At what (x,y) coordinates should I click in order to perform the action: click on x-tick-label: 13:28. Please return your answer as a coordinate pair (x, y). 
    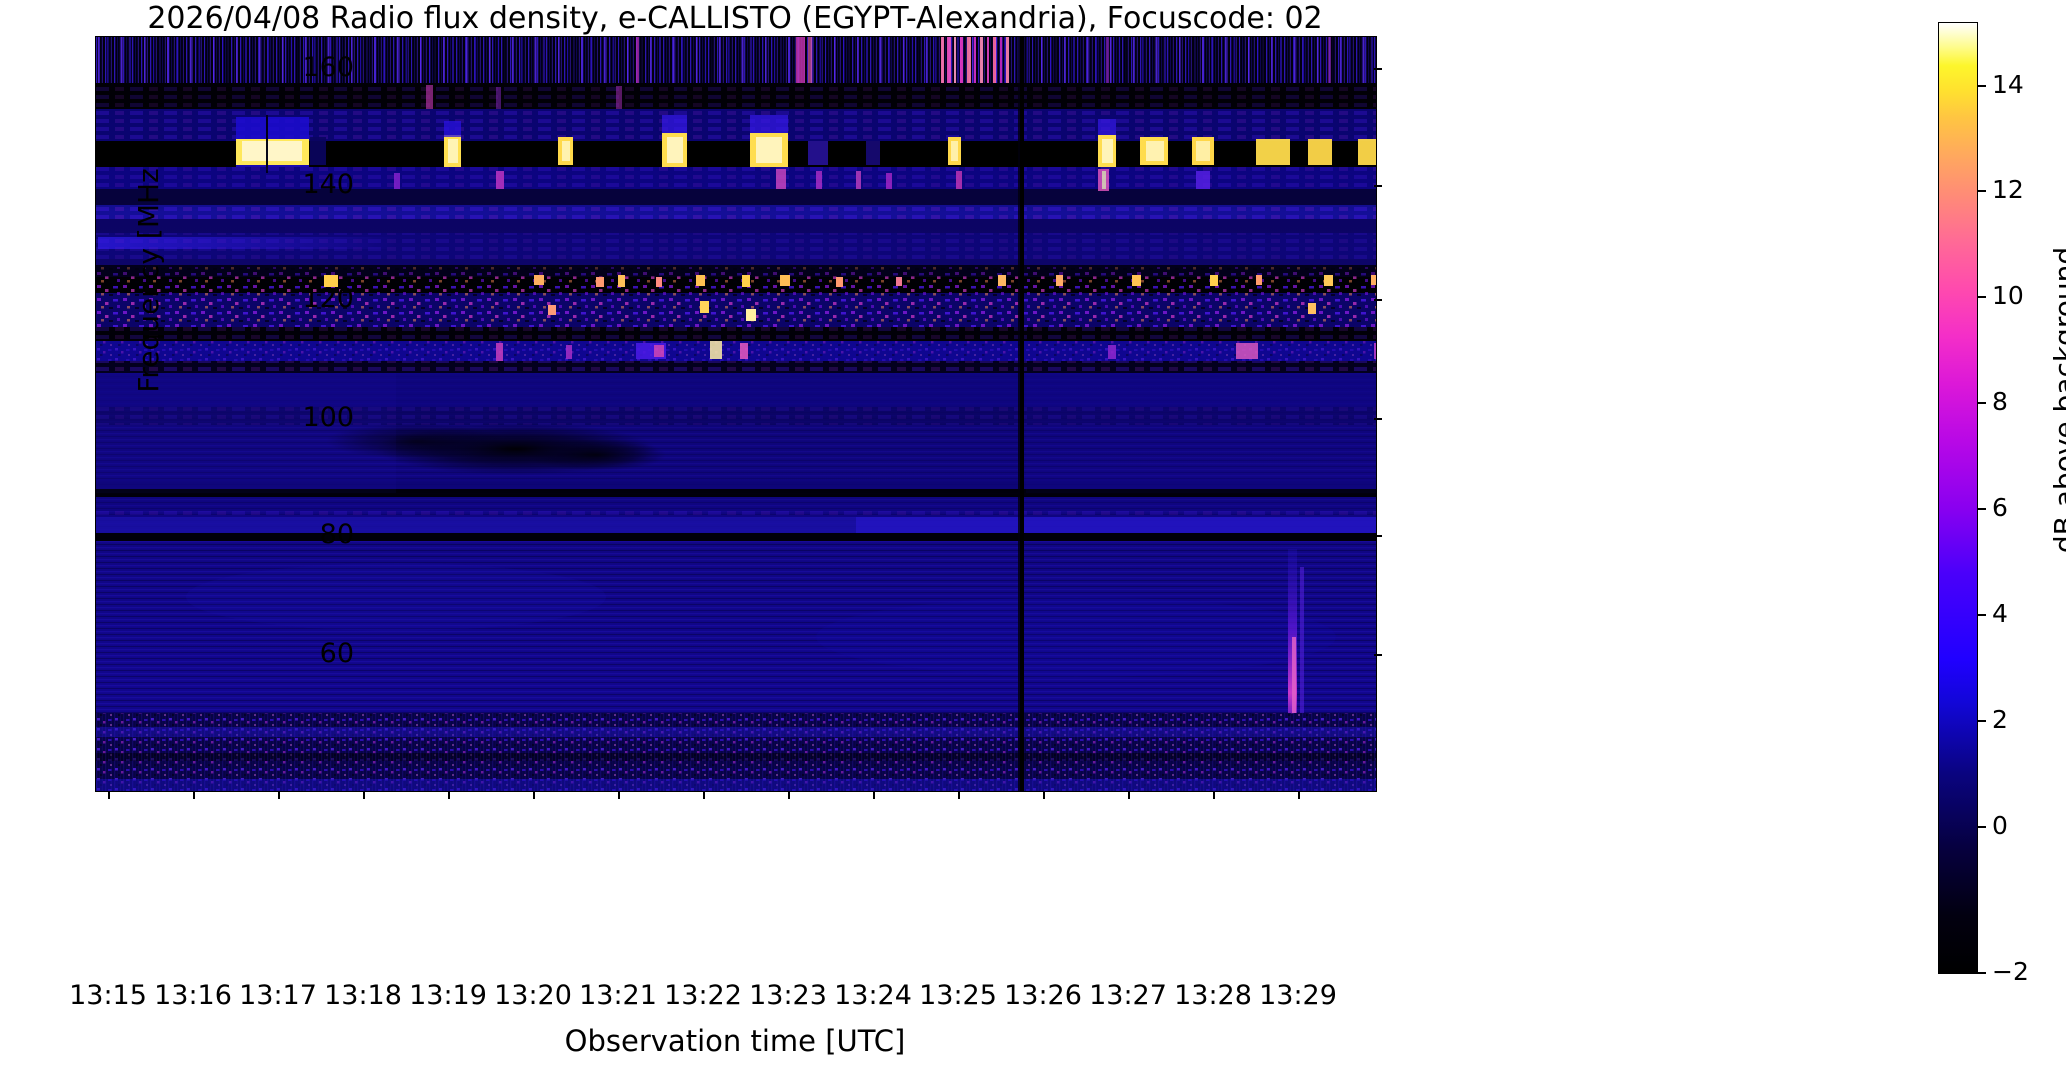
    Looking at the image, I should click on (1213, 995).